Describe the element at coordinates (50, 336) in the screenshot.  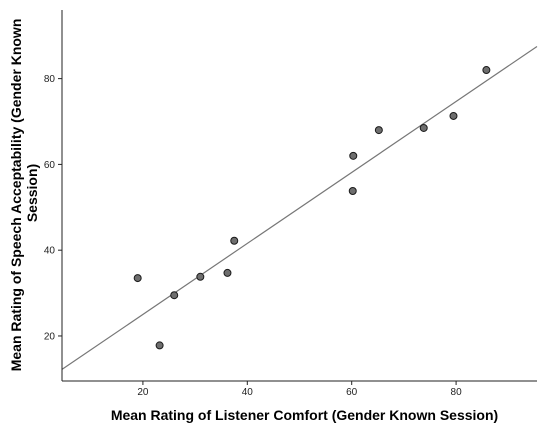
I see `y-tick-label: 20` at that location.